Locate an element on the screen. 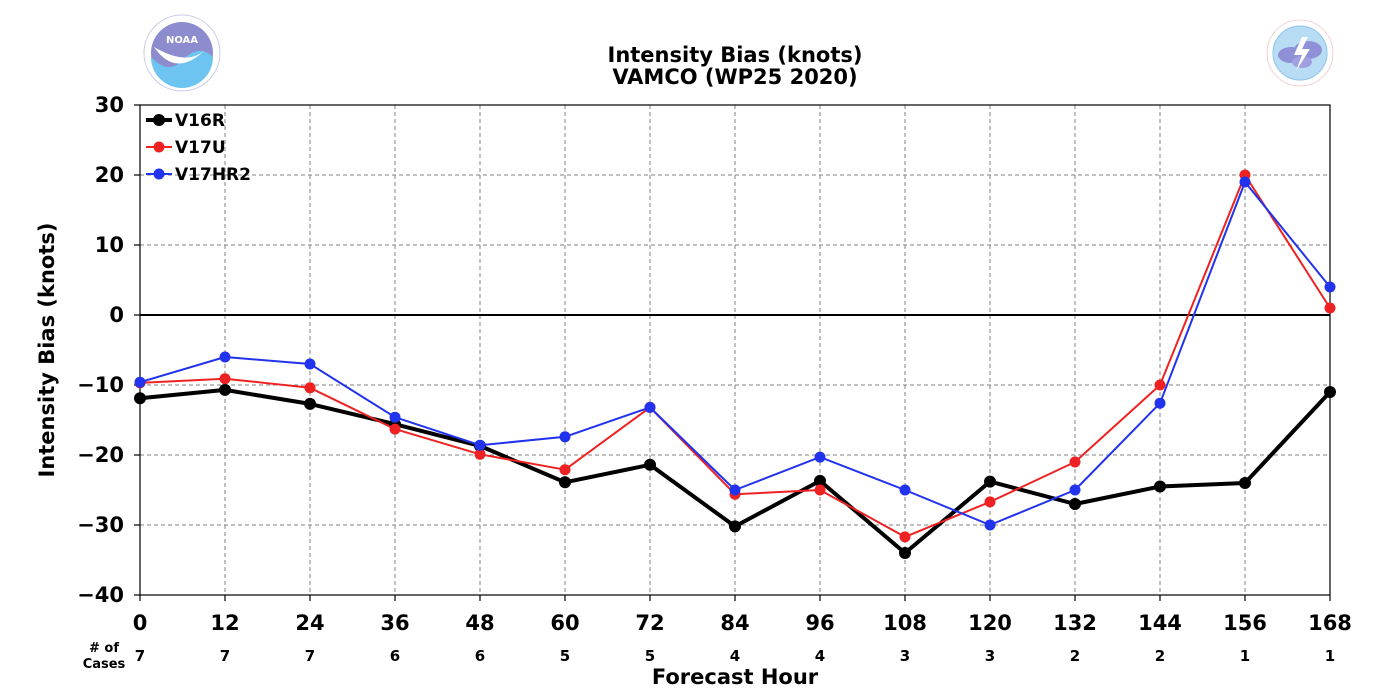 The width and height of the screenshot is (1400, 700). legend-label: V17U is located at coordinates (200, 148).